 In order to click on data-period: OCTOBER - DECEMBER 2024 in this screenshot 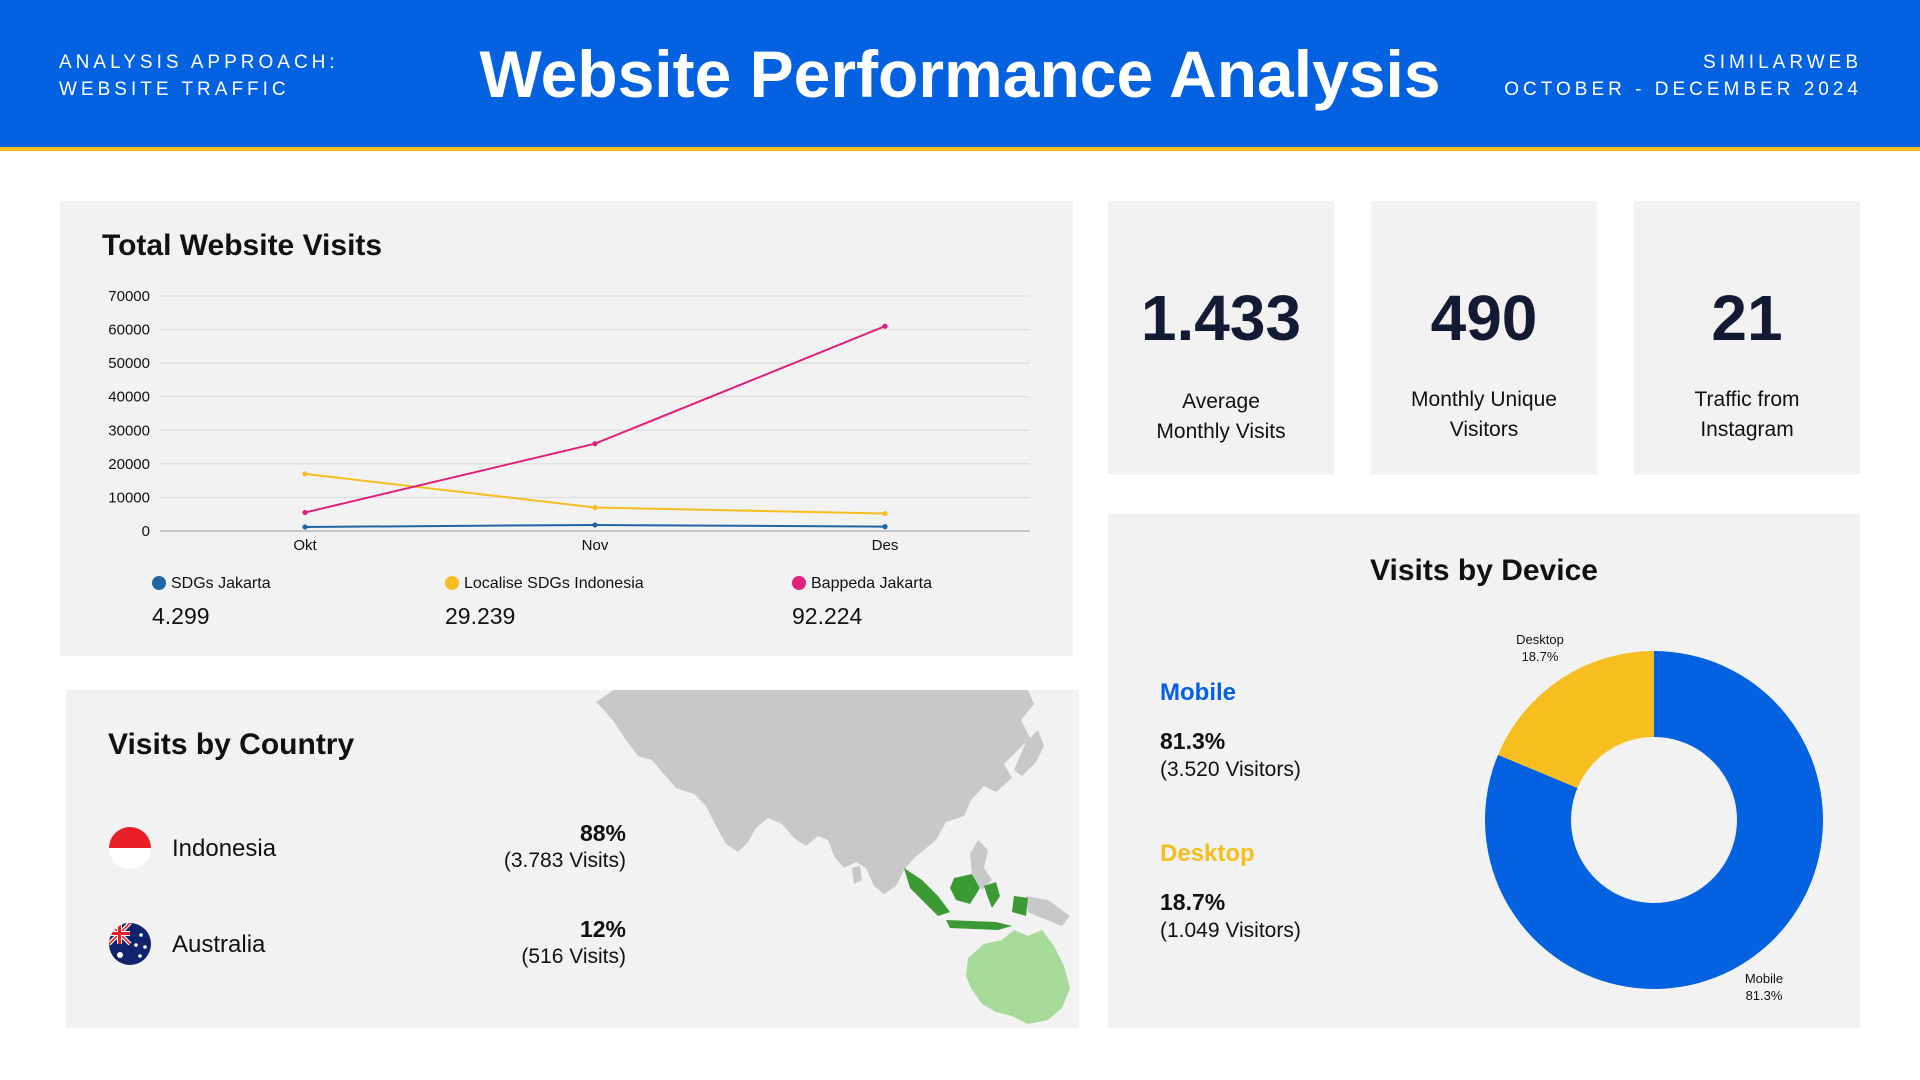, I will do `click(1683, 89)`.